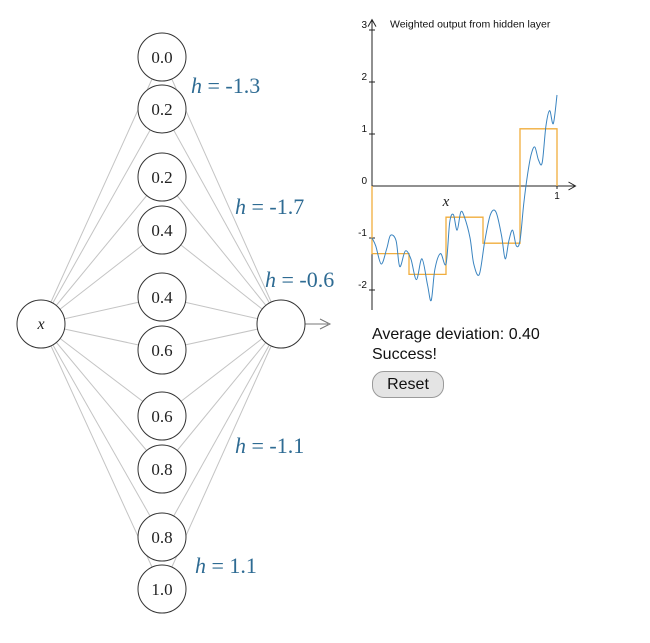  What do you see at coordinates (557, 196) in the screenshot?
I see `x-tick-label: 1` at bounding box center [557, 196].